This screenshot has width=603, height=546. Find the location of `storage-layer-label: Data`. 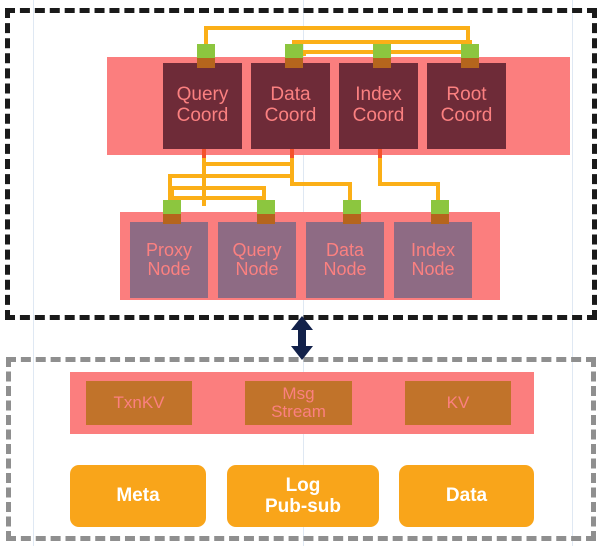

storage-layer-label: Data is located at coordinates (466, 496).